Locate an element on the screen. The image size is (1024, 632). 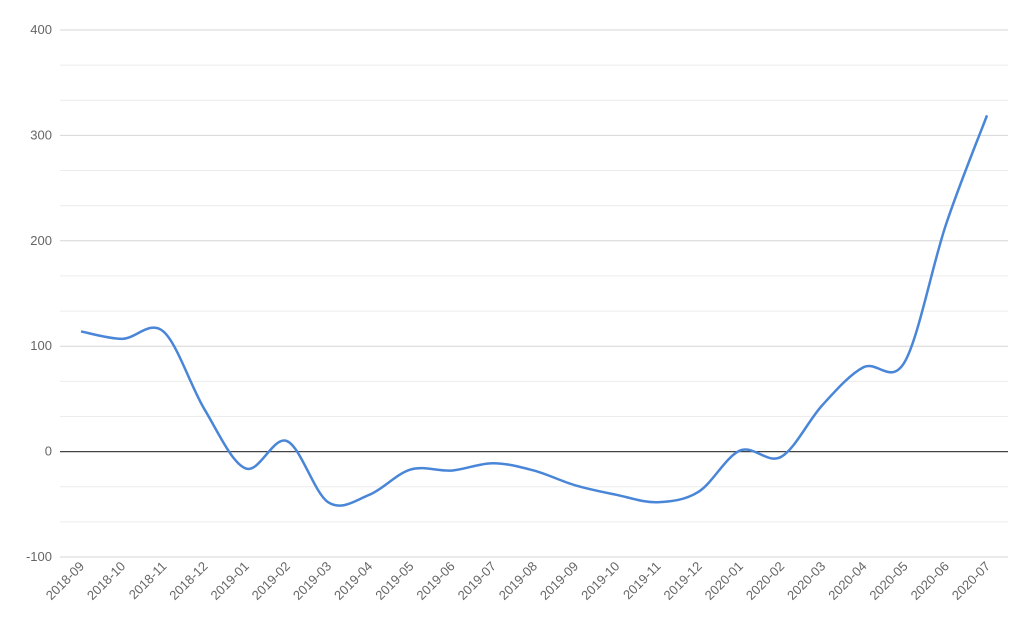
x-tick-label: 2019-02 is located at coordinates (271, 581).